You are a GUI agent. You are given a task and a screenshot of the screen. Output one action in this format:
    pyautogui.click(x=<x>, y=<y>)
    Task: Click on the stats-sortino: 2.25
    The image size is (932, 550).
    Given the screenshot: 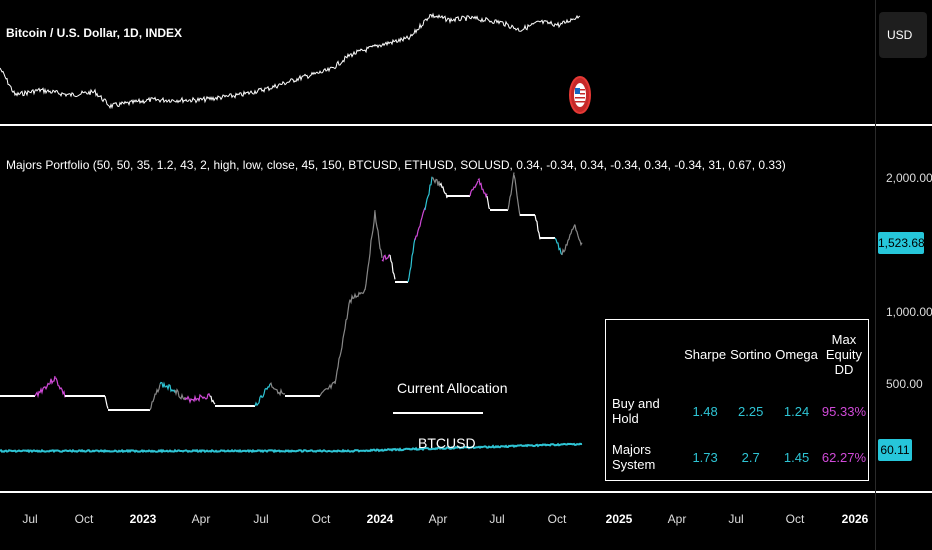 What is the action you would take?
    pyautogui.click(x=751, y=411)
    